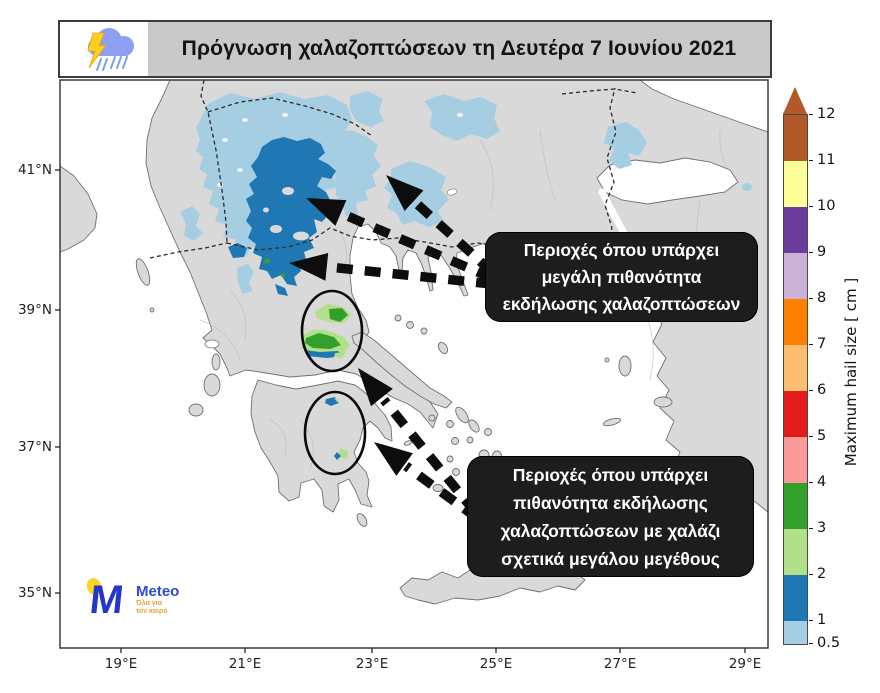 The height and width of the screenshot is (693, 880). I want to click on ambracian-gulf, so click(212, 344).